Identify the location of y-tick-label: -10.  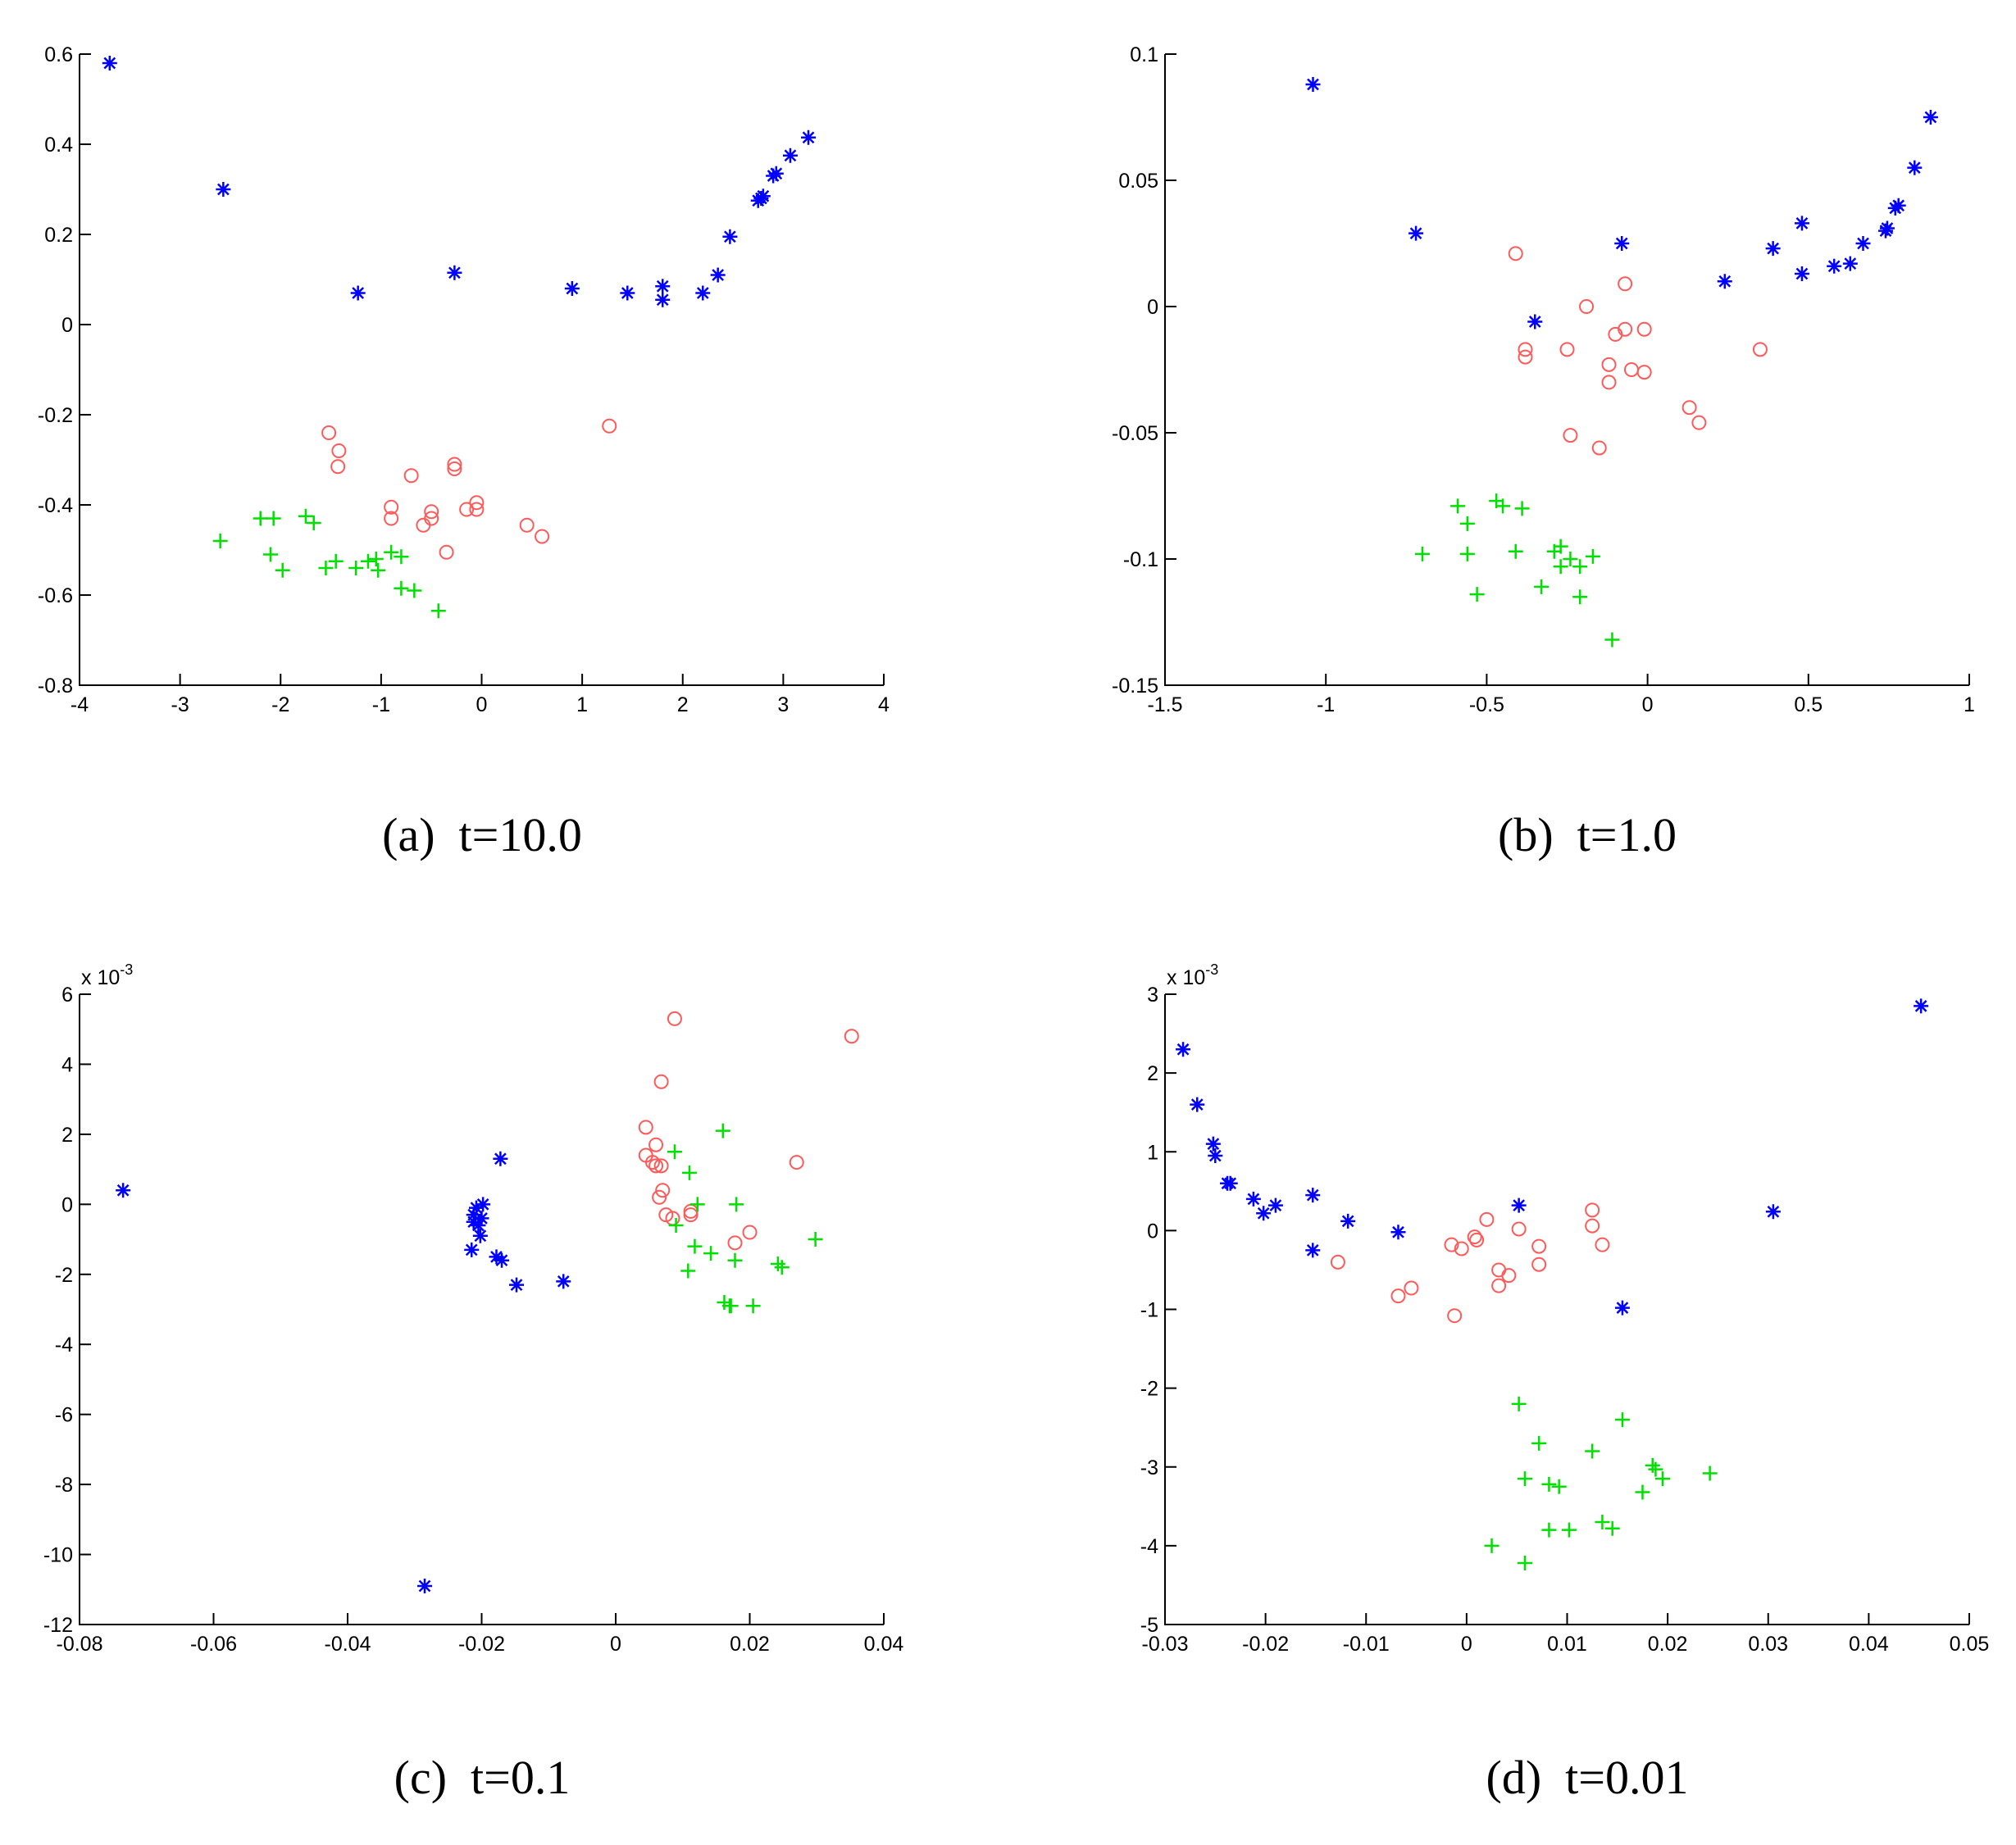
(58, 1555).